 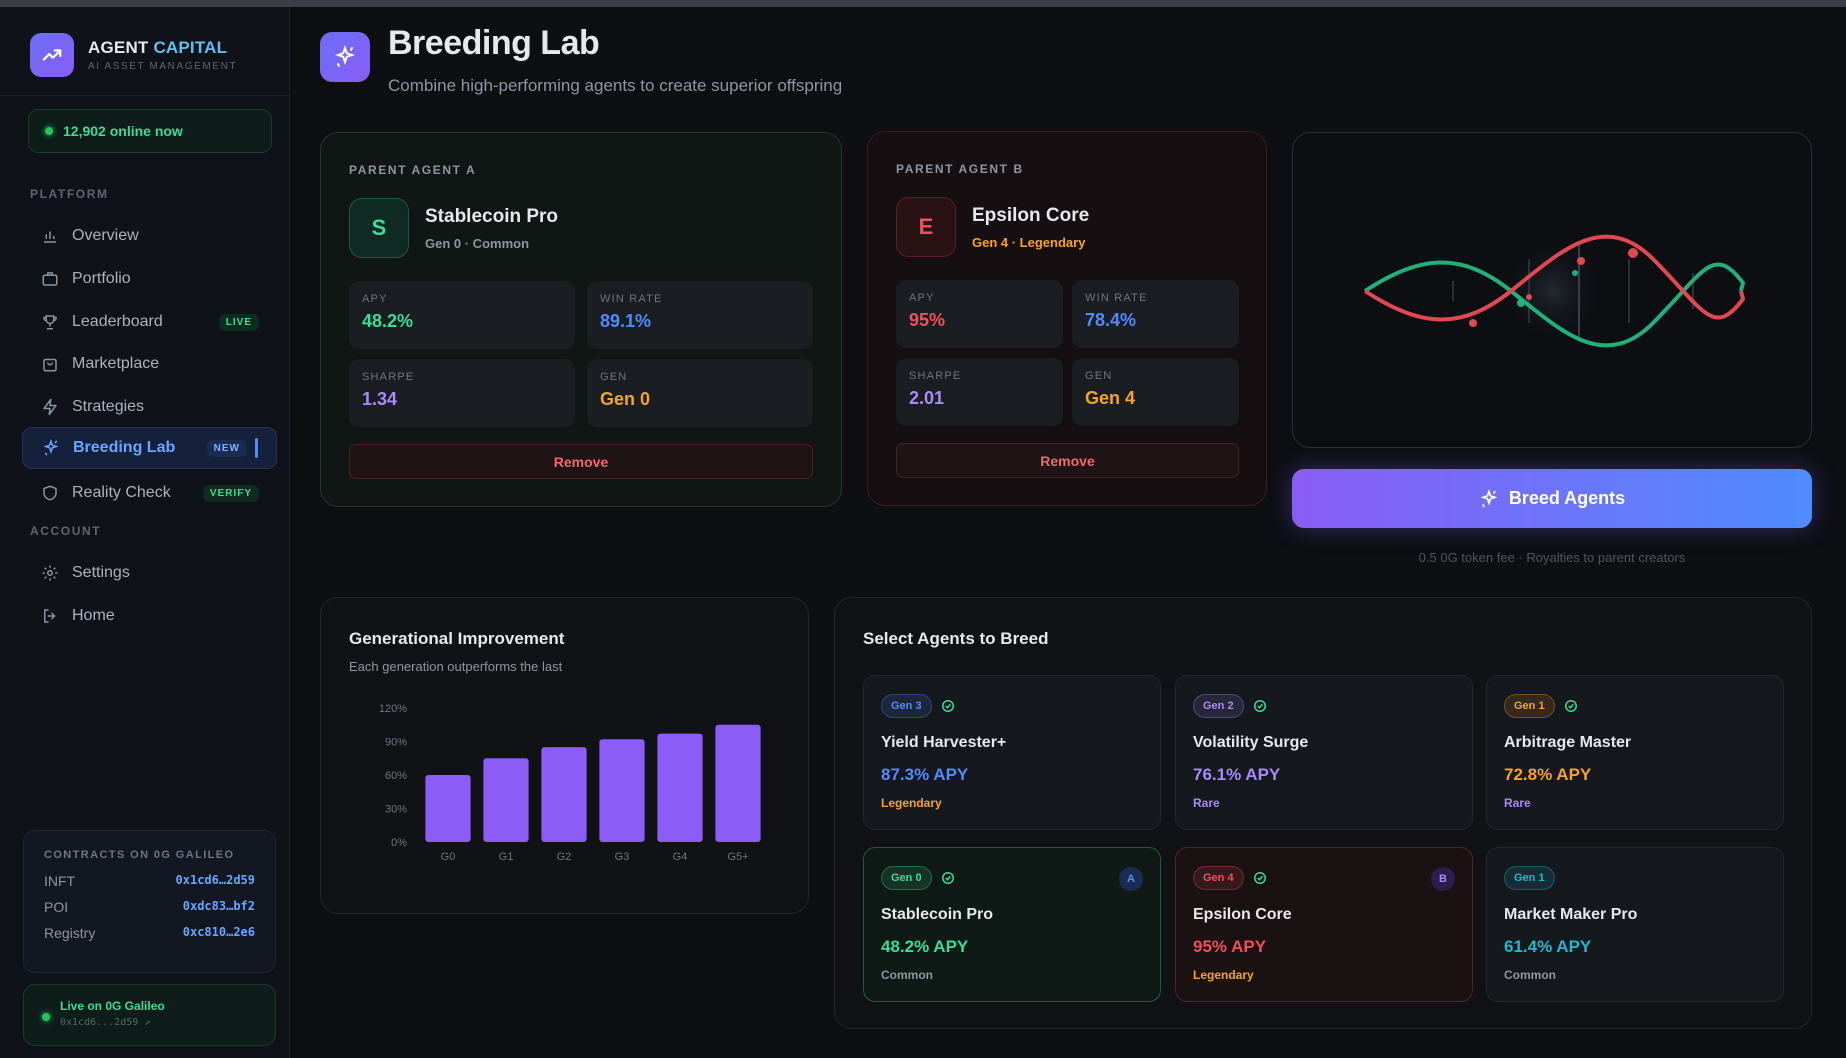 I want to click on generation-badge: Gen 2, so click(x=1218, y=706).